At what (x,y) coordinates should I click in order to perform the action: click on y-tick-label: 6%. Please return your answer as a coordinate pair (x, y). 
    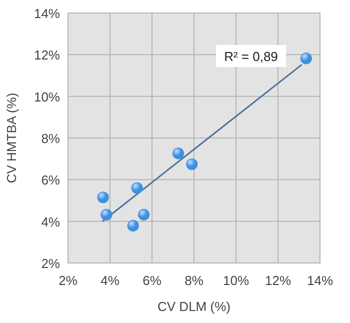
    Looking at the image, I should click on (50, 180).